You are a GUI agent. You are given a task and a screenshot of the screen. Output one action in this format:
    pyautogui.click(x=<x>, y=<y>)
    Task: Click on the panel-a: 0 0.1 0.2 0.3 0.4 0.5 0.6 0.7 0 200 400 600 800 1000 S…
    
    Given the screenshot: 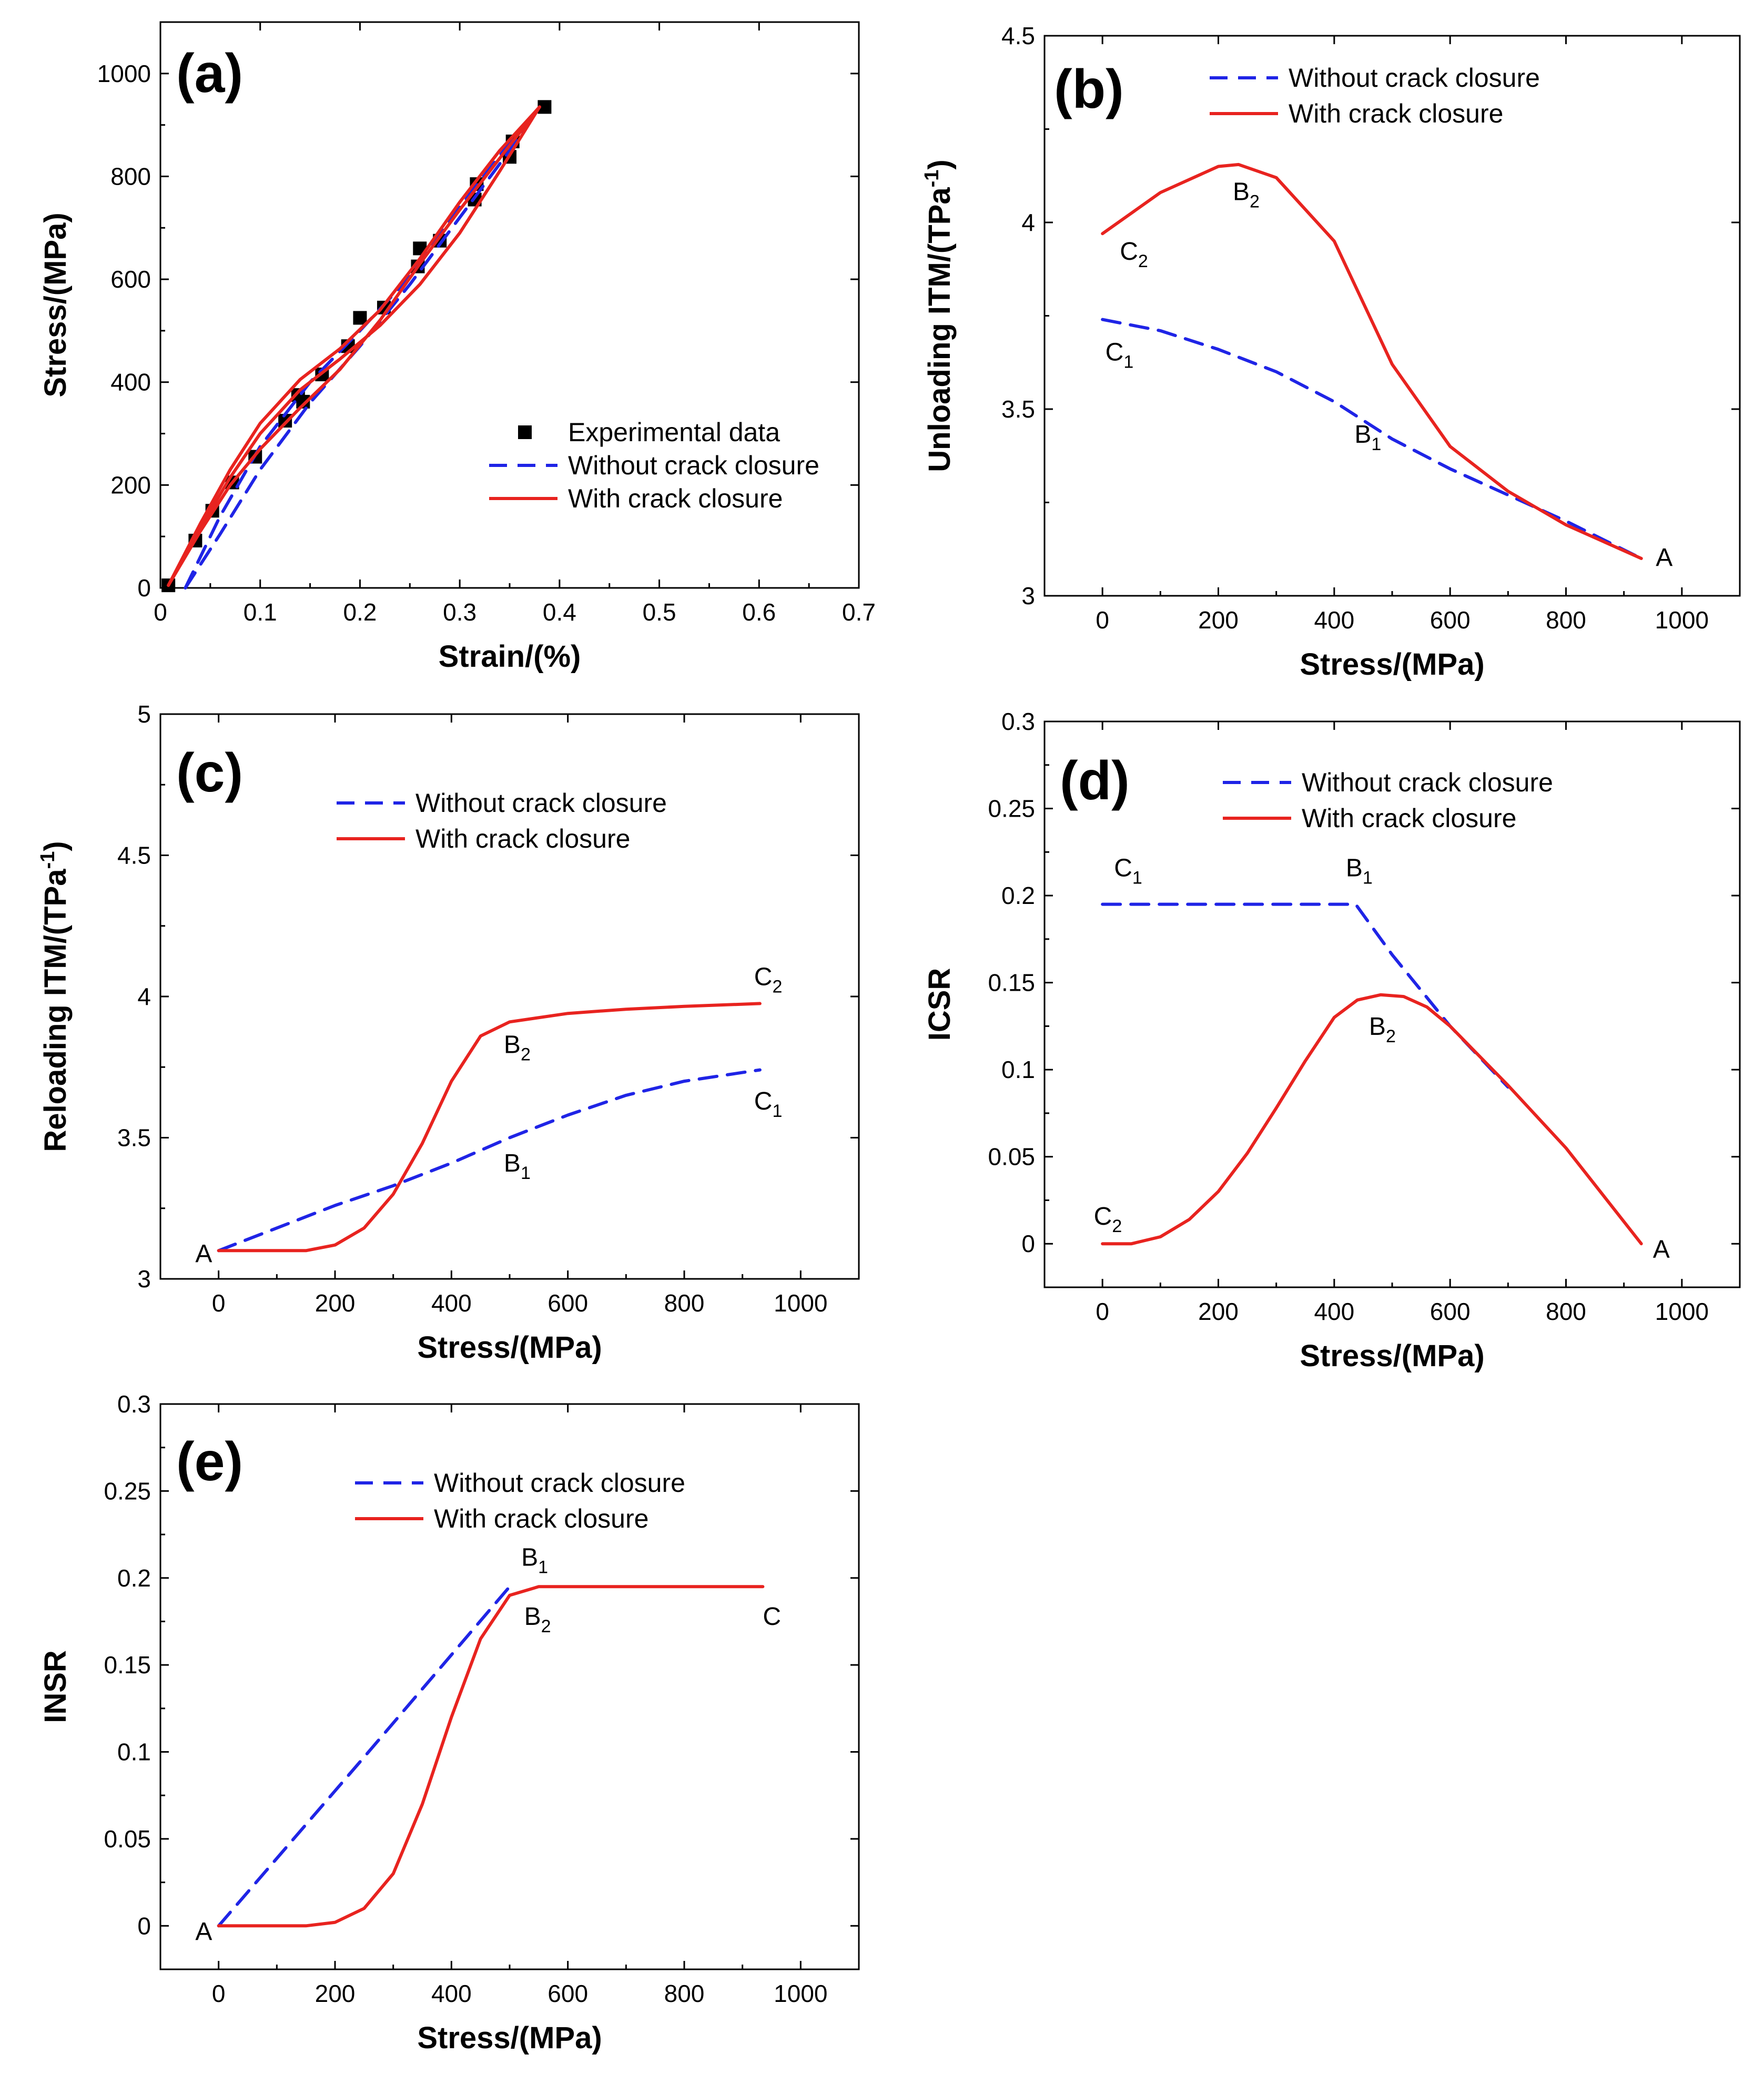 What is the action you would take?
    pyautogui.click(x=457, y=347)
    